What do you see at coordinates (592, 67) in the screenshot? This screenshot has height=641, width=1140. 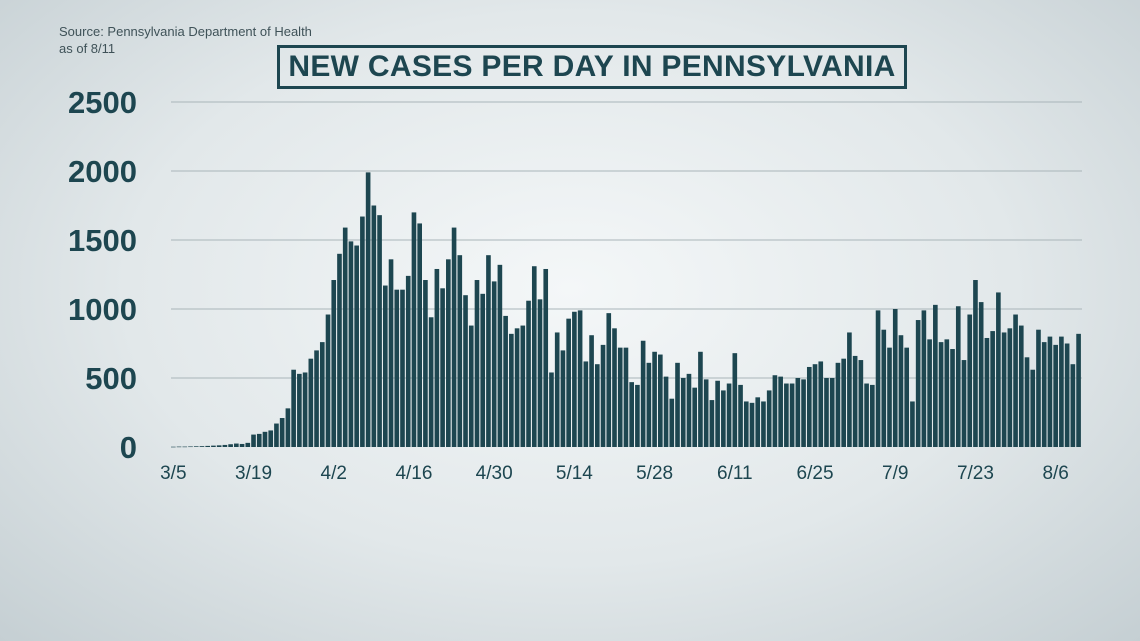 I see `chart-title: NEW CASES PER DAY IN PENNSYLVANIA` at bounding box center [592, 67].